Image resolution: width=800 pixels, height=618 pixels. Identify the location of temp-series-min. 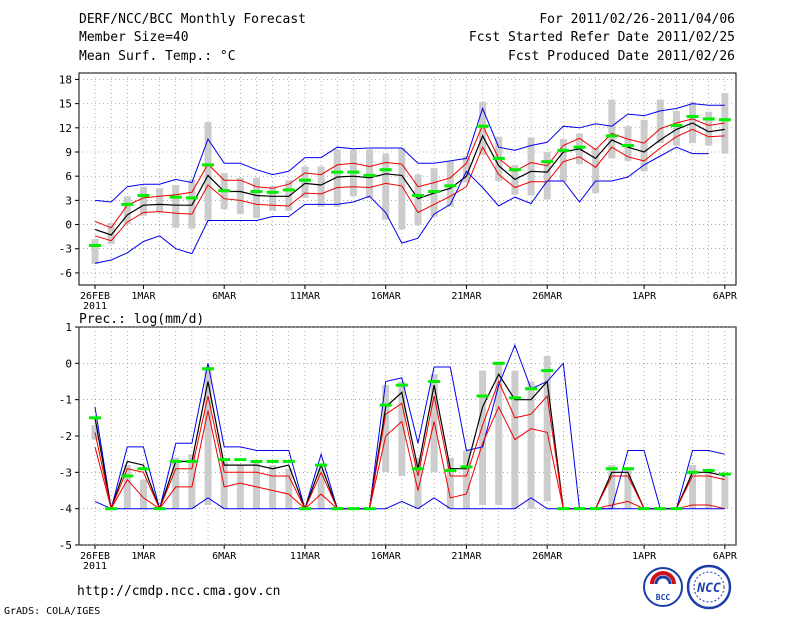
(401, 205).